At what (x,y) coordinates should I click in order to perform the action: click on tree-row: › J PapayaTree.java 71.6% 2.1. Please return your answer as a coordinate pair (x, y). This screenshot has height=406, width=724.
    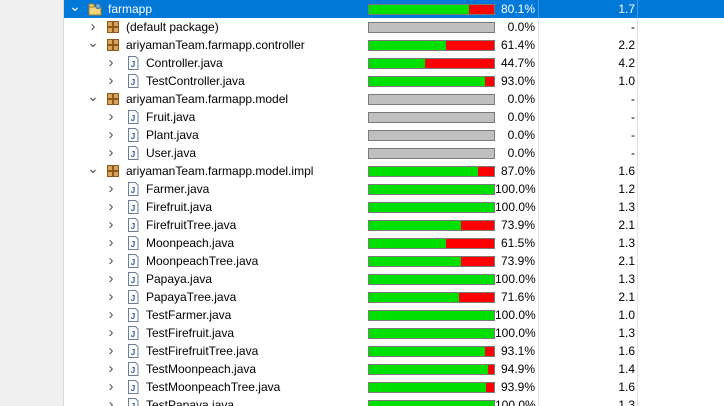
    Looking at the image, I should click on (394, 297).